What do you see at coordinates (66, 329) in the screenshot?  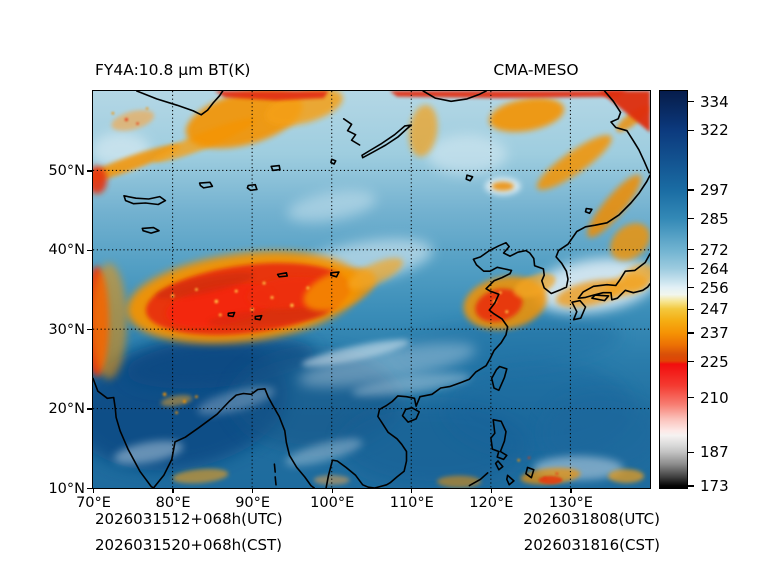 I see `y-tick-label: 30°N` at bounding box center [66, 329].